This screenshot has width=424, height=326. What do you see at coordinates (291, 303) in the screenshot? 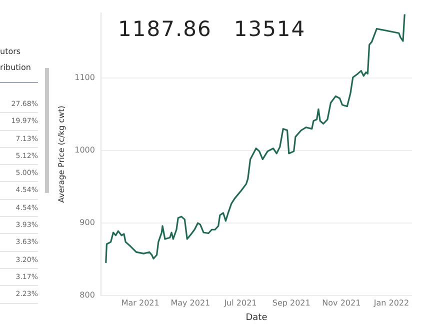
I see `x-tick-label: Sep 2021` at bounding box center [291, 303].